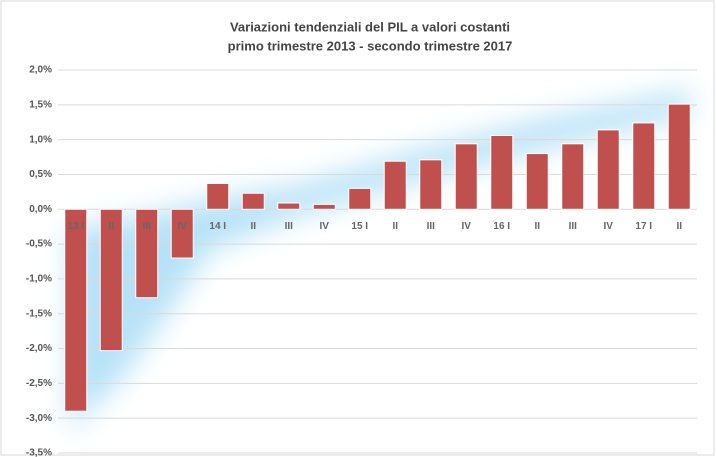  What do you see at coordinates (40, 174) in the screenshot?
I see `y-tick-label: 0,5%` at bounding box center [40, 174].